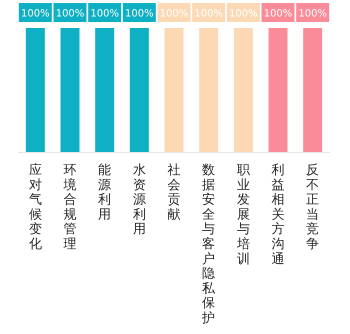  What do you see at coordinates (174, 192) in the screenshot?
I see `x-tick-label: 社会贡献` at bounding box center [174, 192].